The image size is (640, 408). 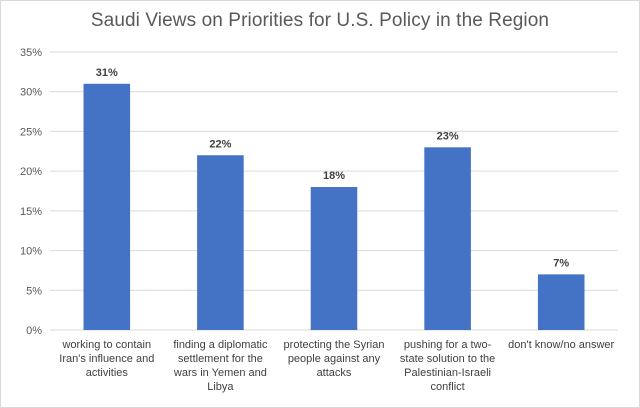 What do you see at coordinates (34, 291) in the screenshot?
I see `y-tick-label: 5%` at bounding box center [34, 291].